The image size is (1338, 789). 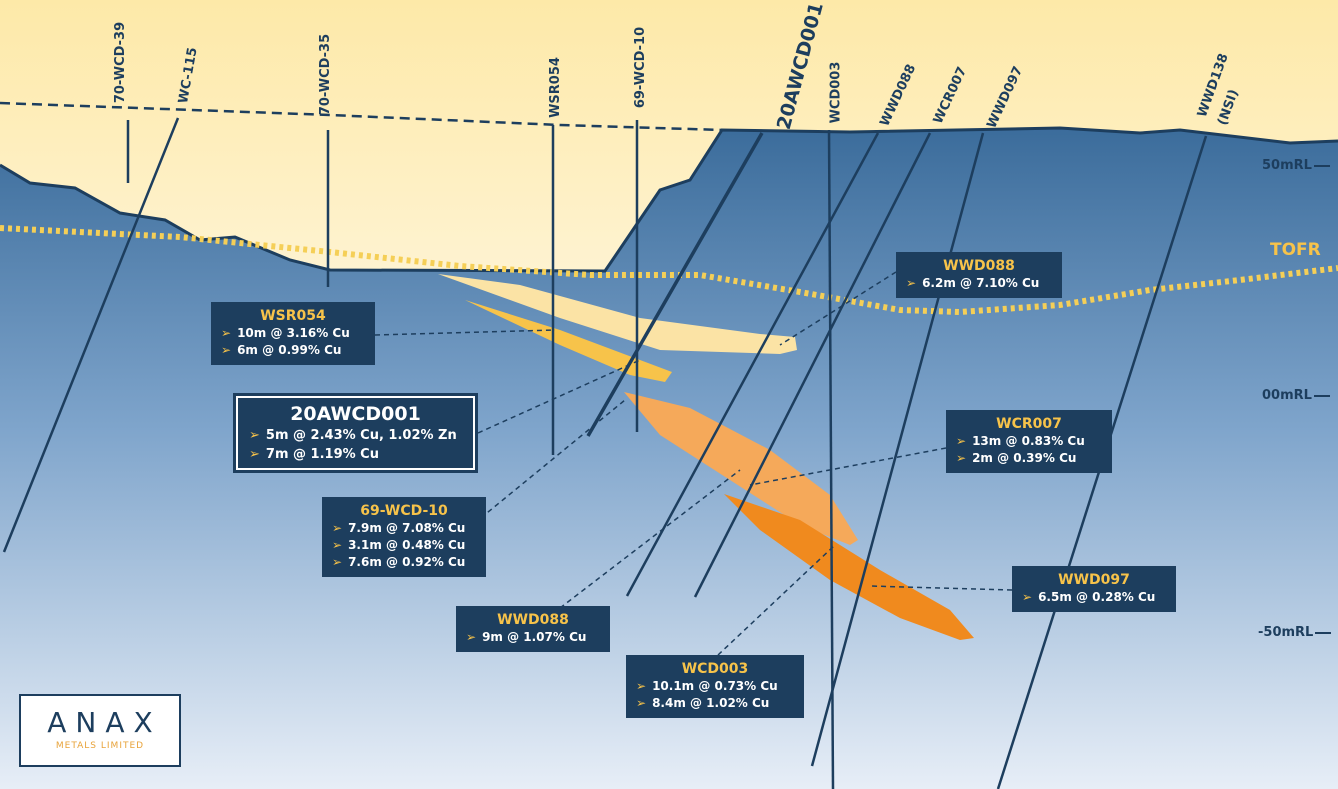 I want to click on hole-label-70-wcd-39: 70-WCD-39, so click(x=121, y=62).